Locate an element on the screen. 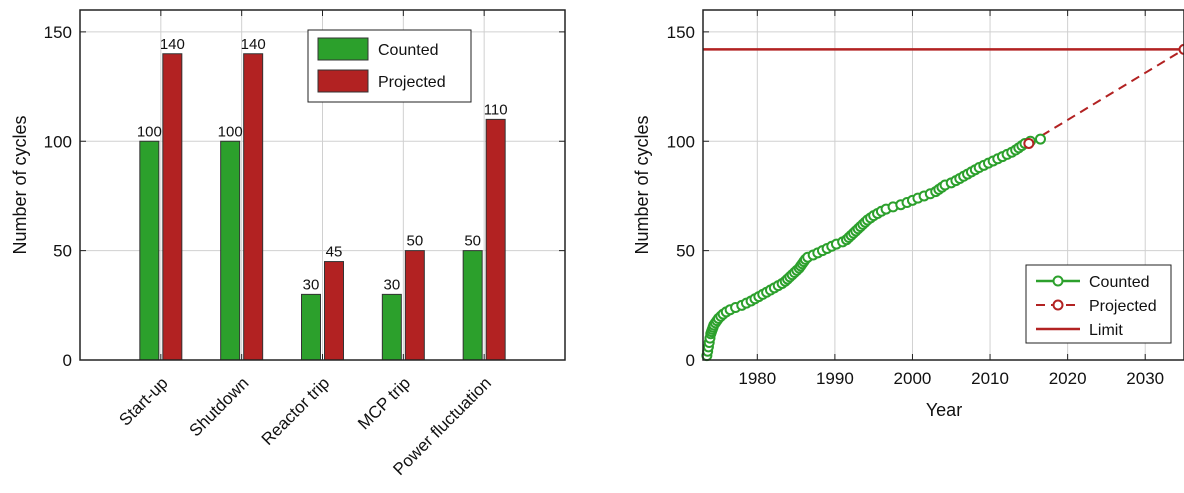 This screenshot has width=1184, height=493. projected-line is located at coordinates (1106, 96).